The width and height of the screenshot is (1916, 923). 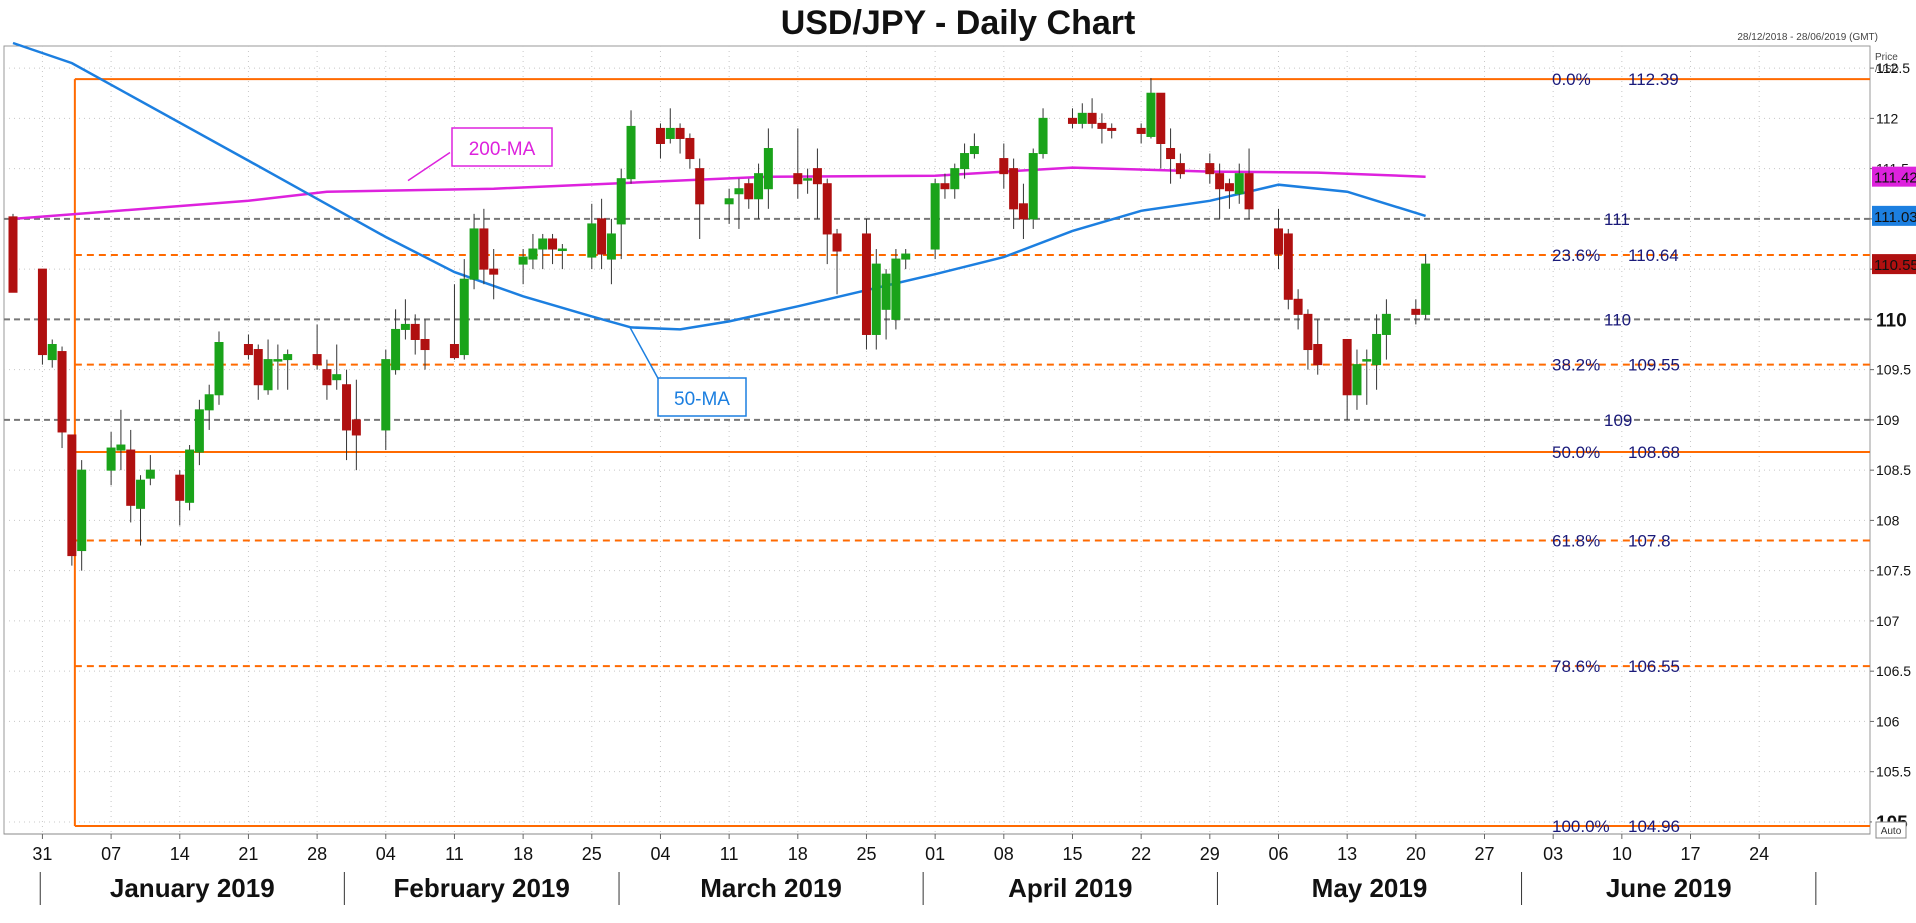 I want to click on x-tick-label: 01, so click(x=935, y=854).